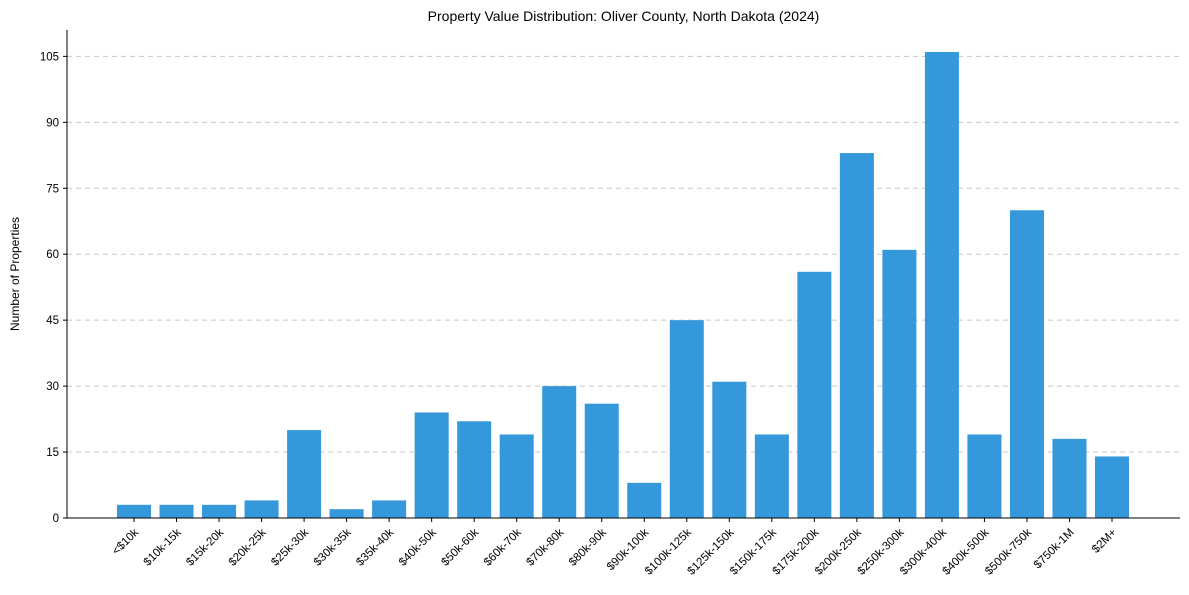 This screenshot has width=1189, height=595. I want to click on x-tick-label: $25k-30k, so click(290, 547).